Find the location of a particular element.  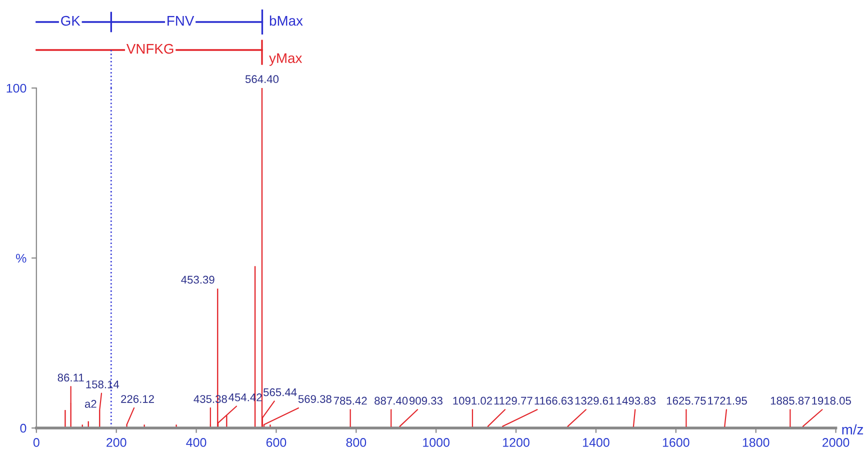

annotation: 1493.83 is located at coordinates (636, 400).